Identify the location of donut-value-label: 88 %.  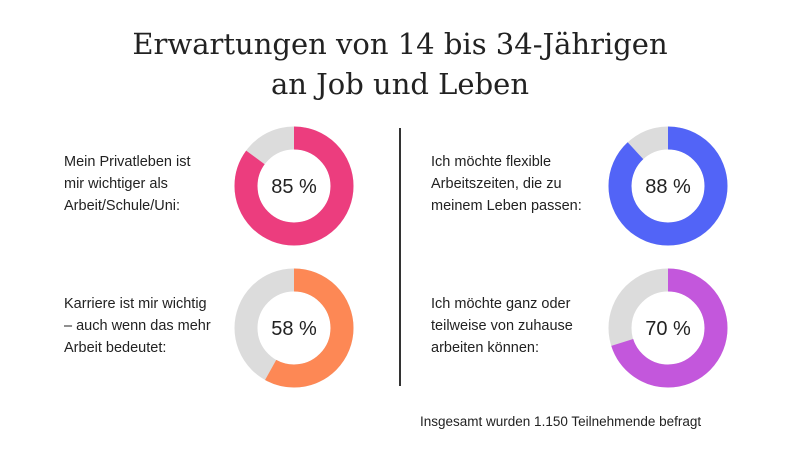
(668, 187).